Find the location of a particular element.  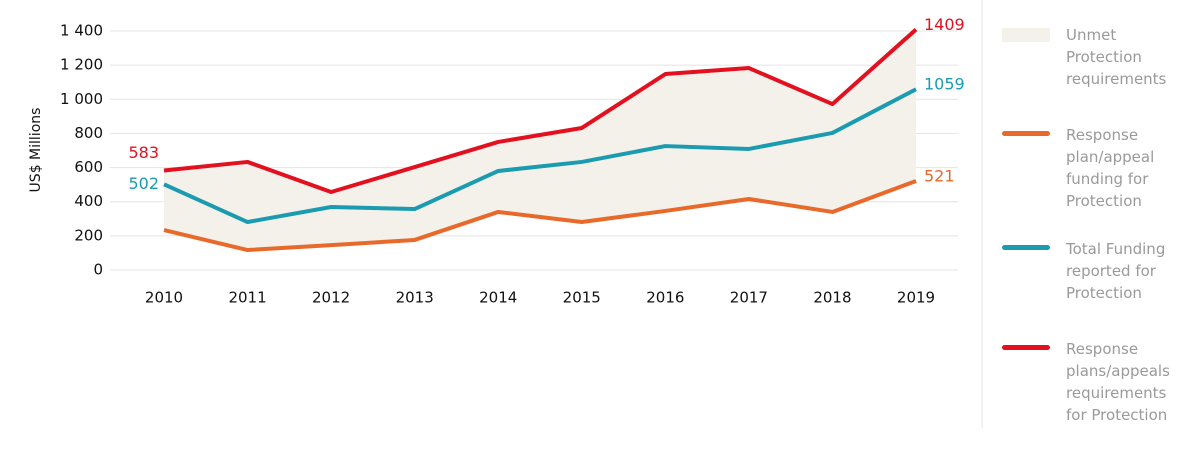

value-label: 583 is located at coordinates (143, 152).